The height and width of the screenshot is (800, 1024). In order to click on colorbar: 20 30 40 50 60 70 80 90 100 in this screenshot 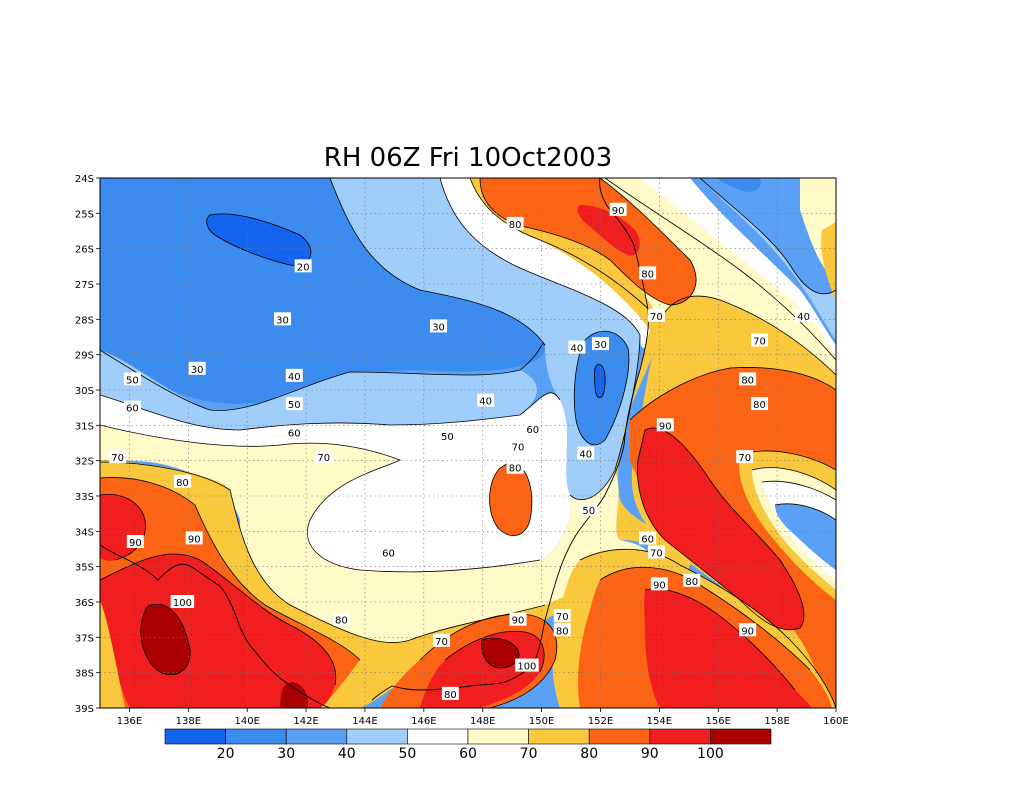, I will do `click(468, 745)`.